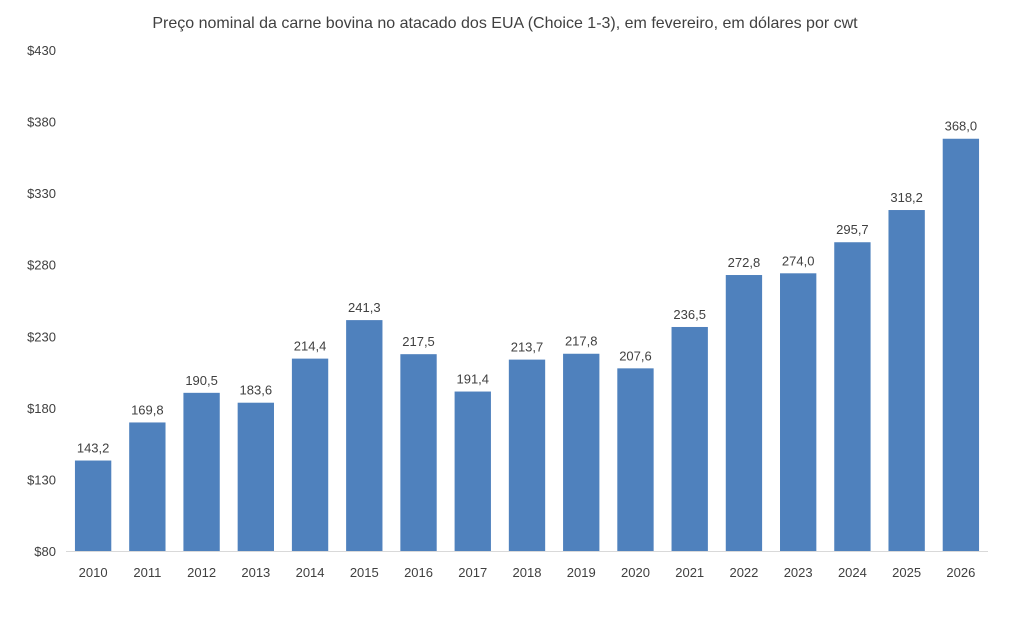  Describe the element at coordinates (255, 572) in the screenshot. I see `x-tick-label: 2013` at that location.